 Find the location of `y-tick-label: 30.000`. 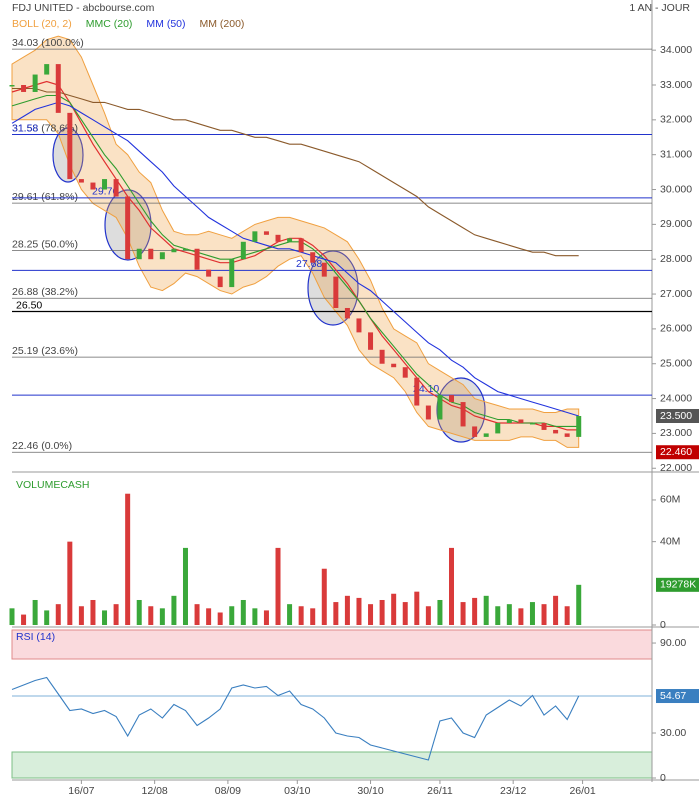

y-tick-label: 30.000 is located at coordinates (676, 189).